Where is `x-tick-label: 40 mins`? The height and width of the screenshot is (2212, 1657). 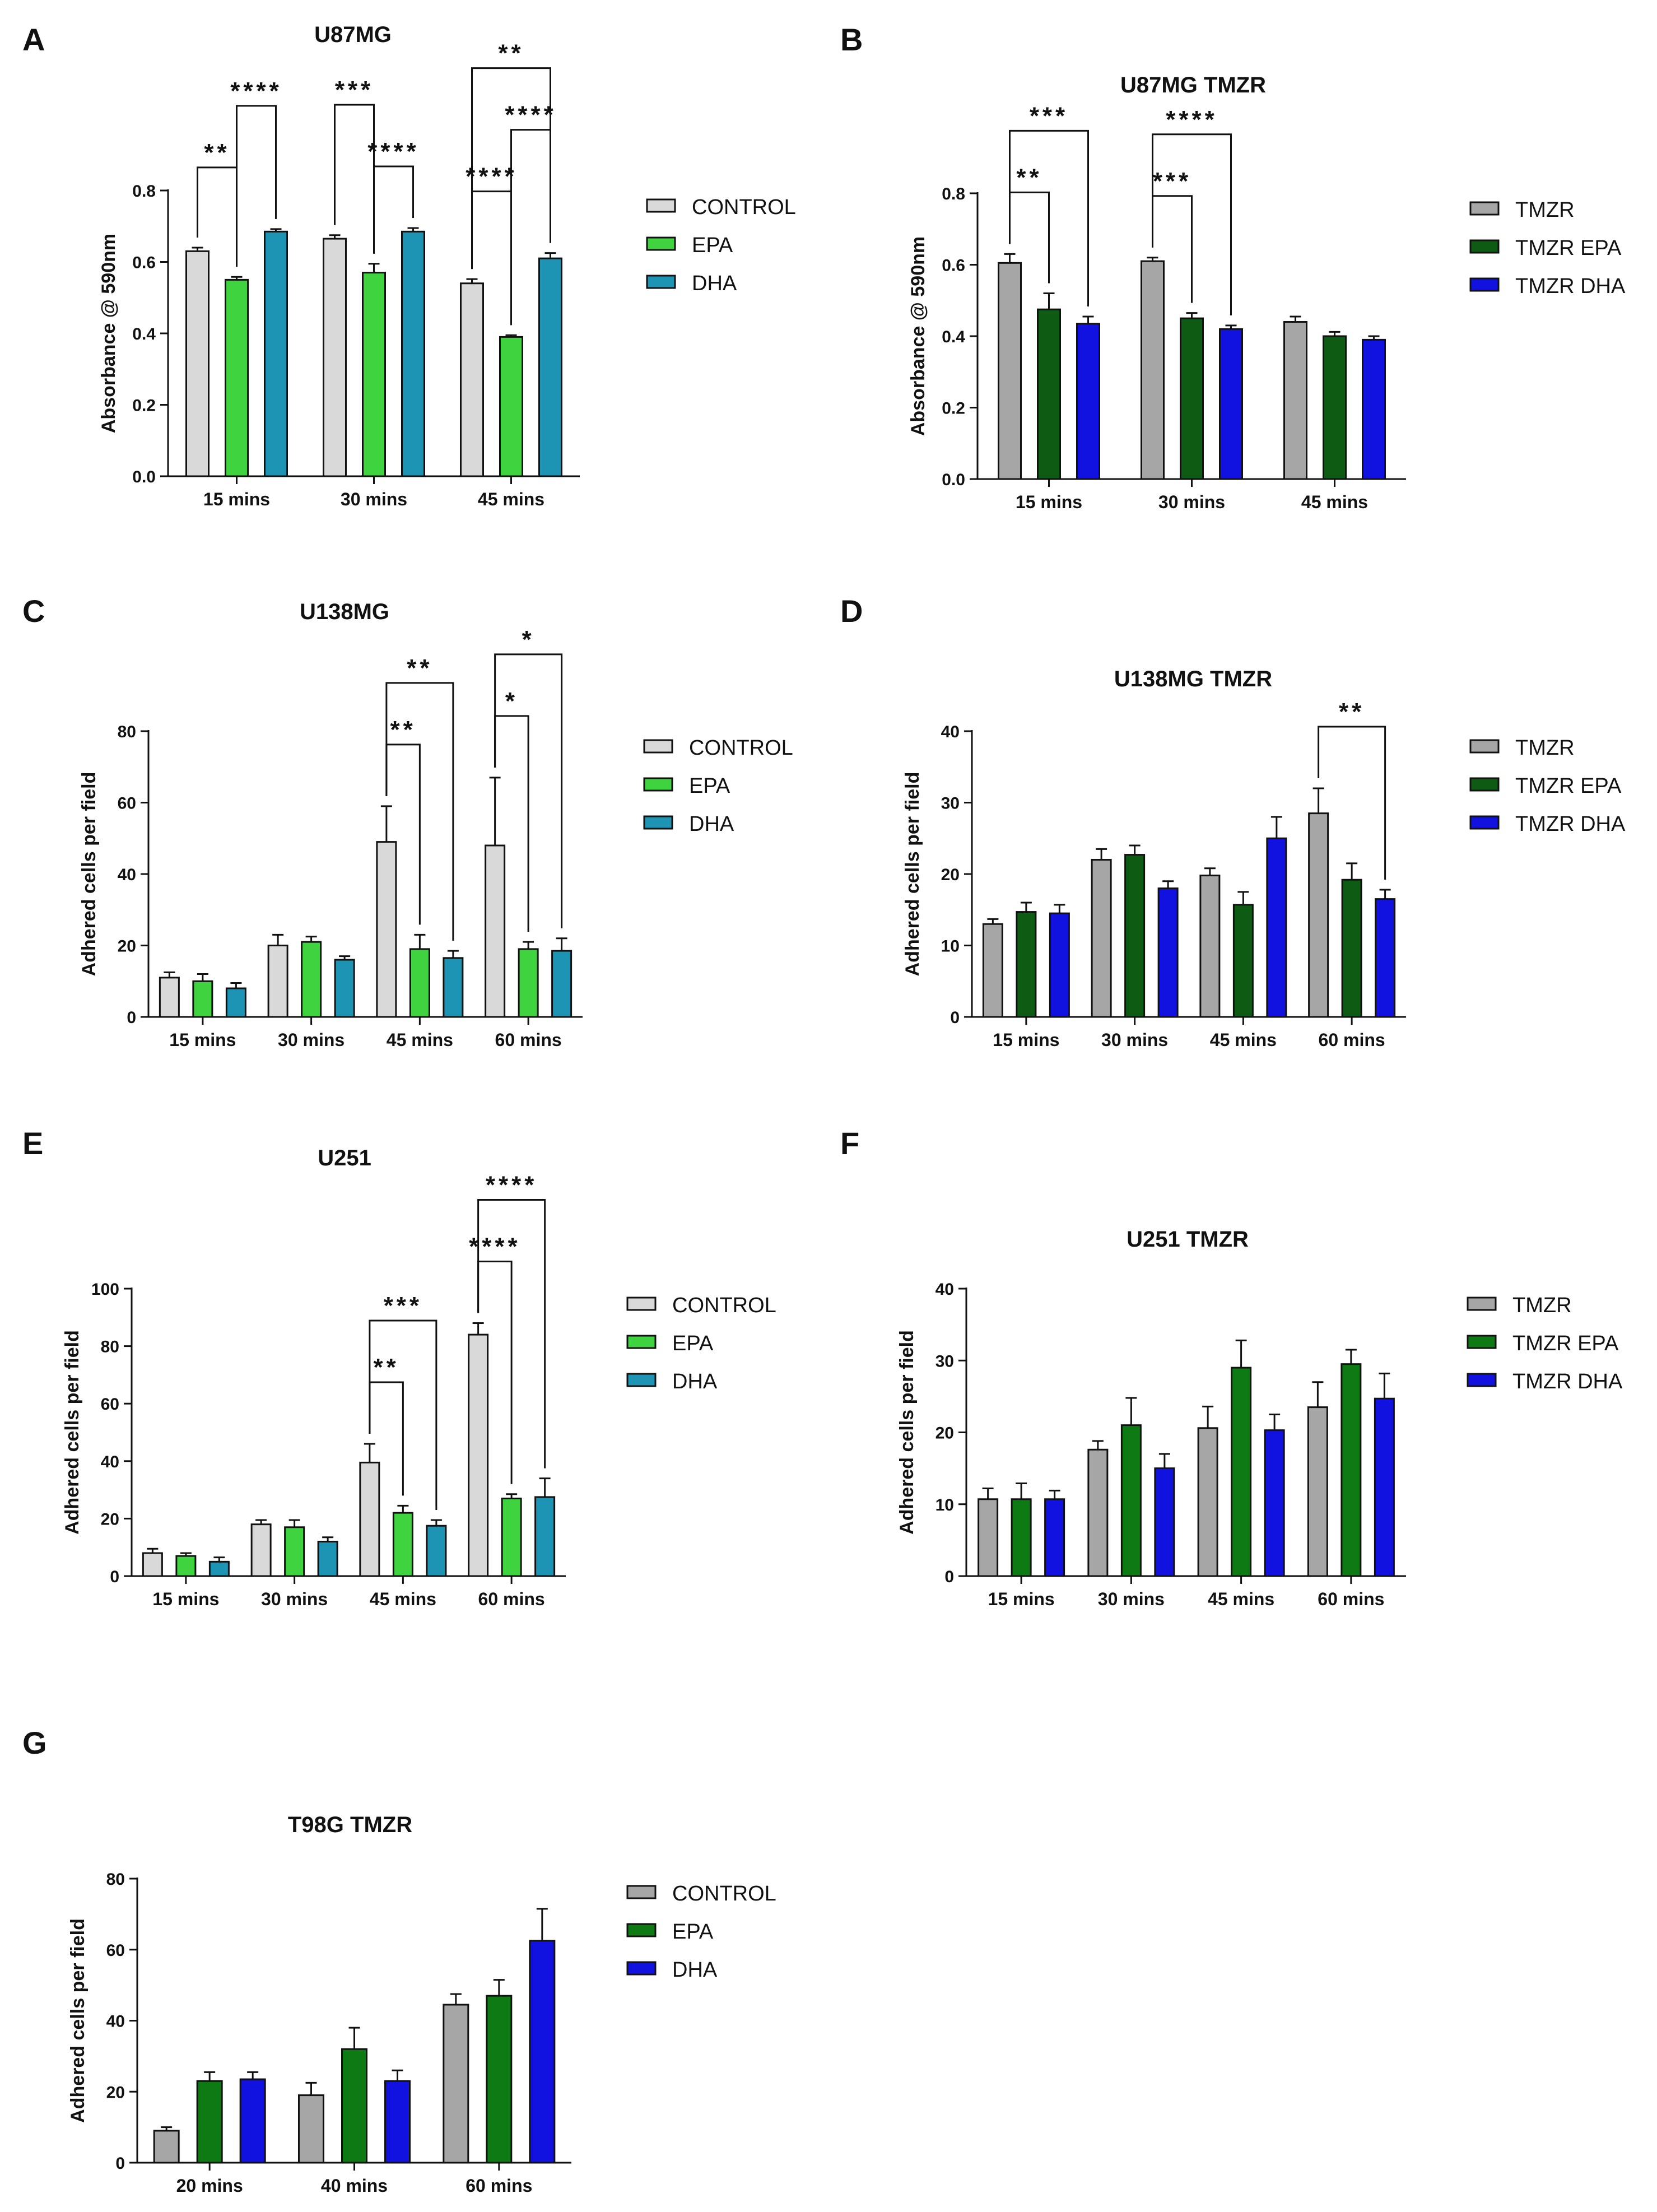
x-tick-label: 40 mins is located at coordinates (354, 2186).